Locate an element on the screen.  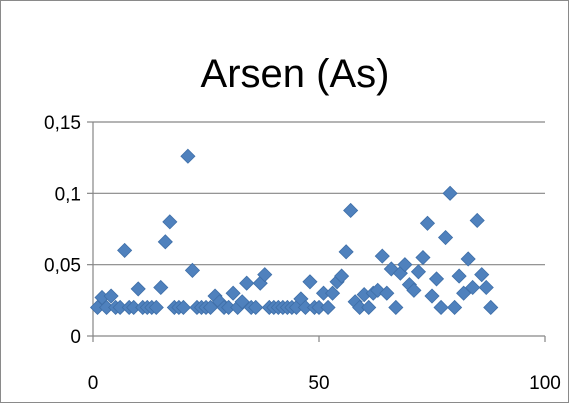
y-tick-label-0: 0 is located at coordinates (75, 337).